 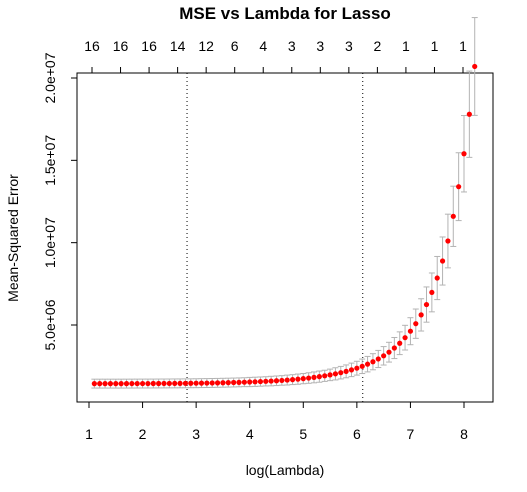 I want to click on x-tick-label: 2, so click(x=143, y=434).